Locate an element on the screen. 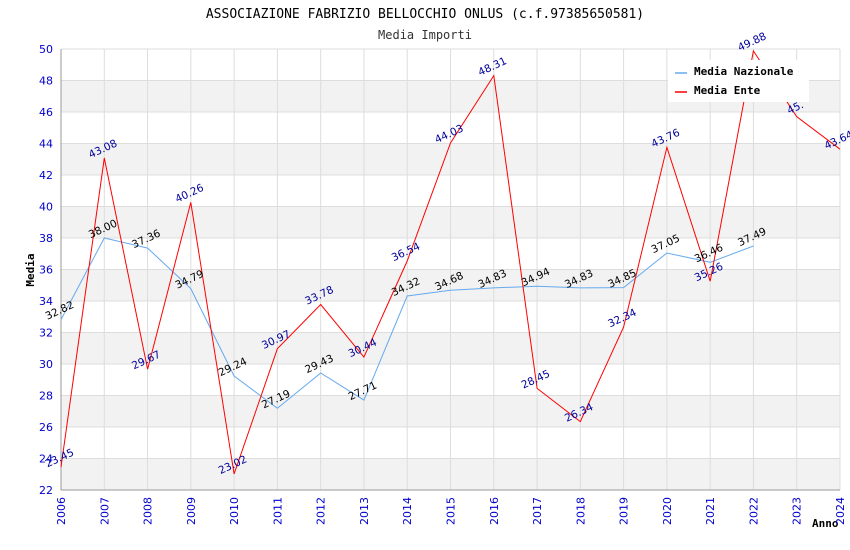 The image size is (850, 550). x-tick-label: 2019 is located at coordinates (624, 511).